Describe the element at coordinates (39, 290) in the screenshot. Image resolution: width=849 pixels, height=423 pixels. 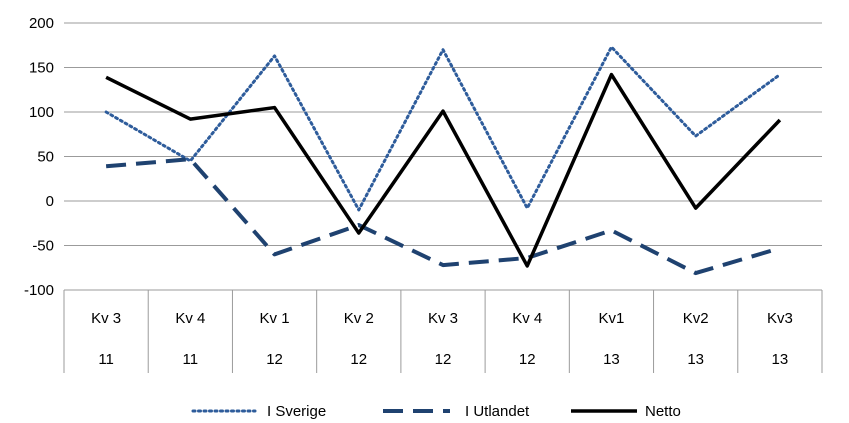
I see `y-tick-label: -100` at that location.